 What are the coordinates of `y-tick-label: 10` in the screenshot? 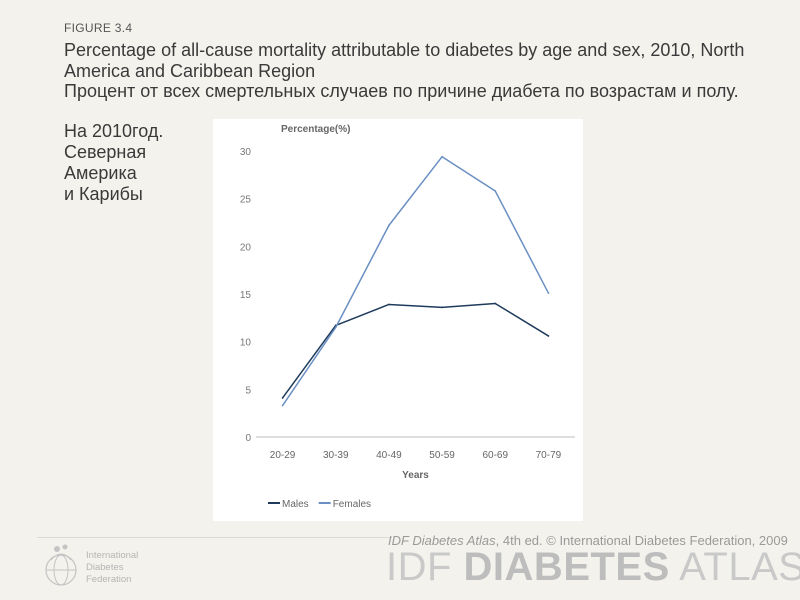 It's located at (246, 343).